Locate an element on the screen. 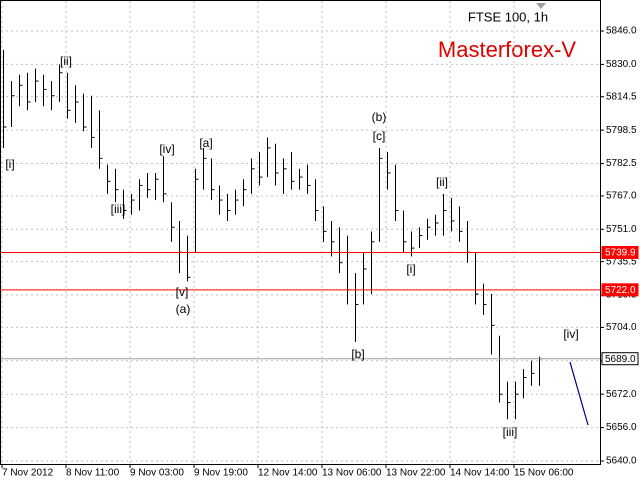 The height and width of the screenshot is (480, 640). y-tick-label: 5846.0 is located at coordinates (621, 31).